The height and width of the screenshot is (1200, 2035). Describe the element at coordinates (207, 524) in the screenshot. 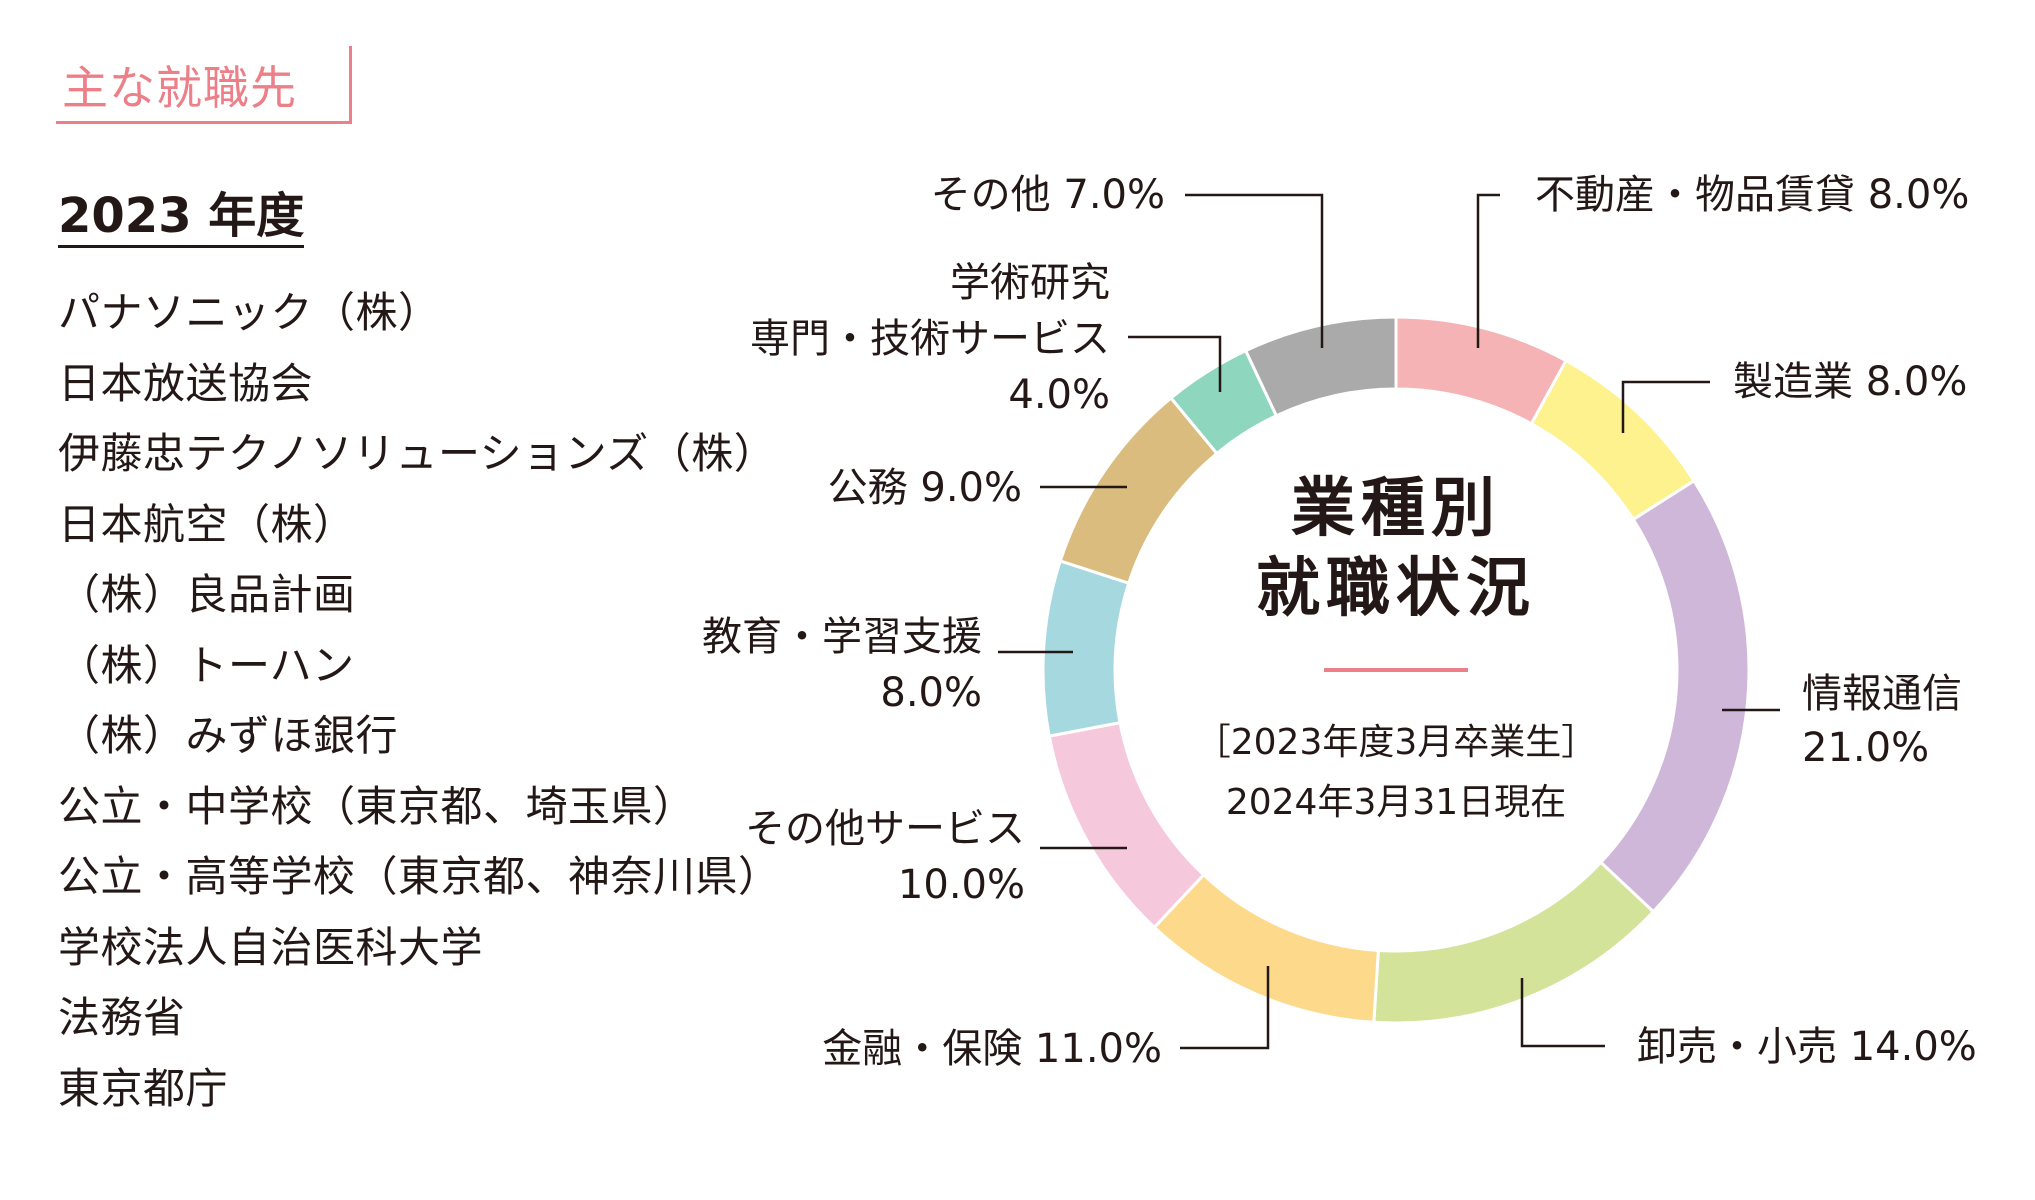

I see `company-item: 日本航空（株）` at that location.